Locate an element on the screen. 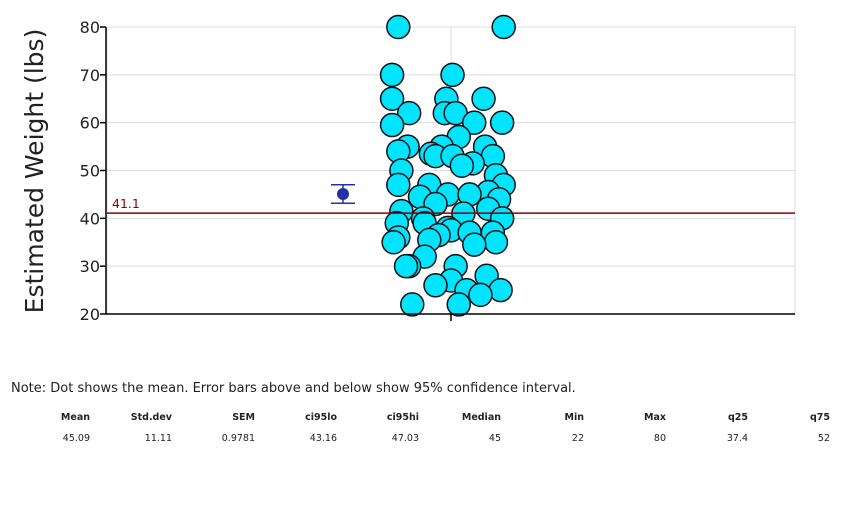 Image resolution: width=843 pixels, height=525 pixels. stats-header-mean: Mean is located at coordinates (75, 417).